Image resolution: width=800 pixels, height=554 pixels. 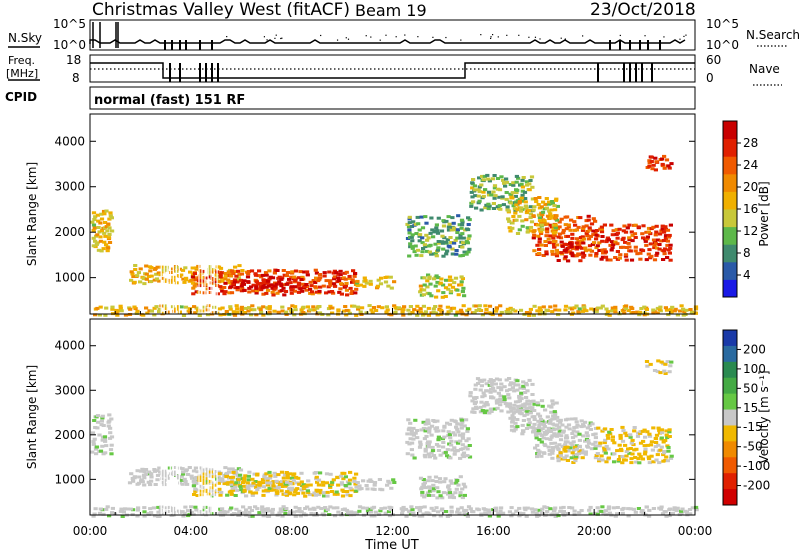 What do you see at coordinates (394, 69) in the screenshot?
I see `freq-panel: Freq. [MHz] 18 8 60 0 Nave` at bounding box center [394, 69].